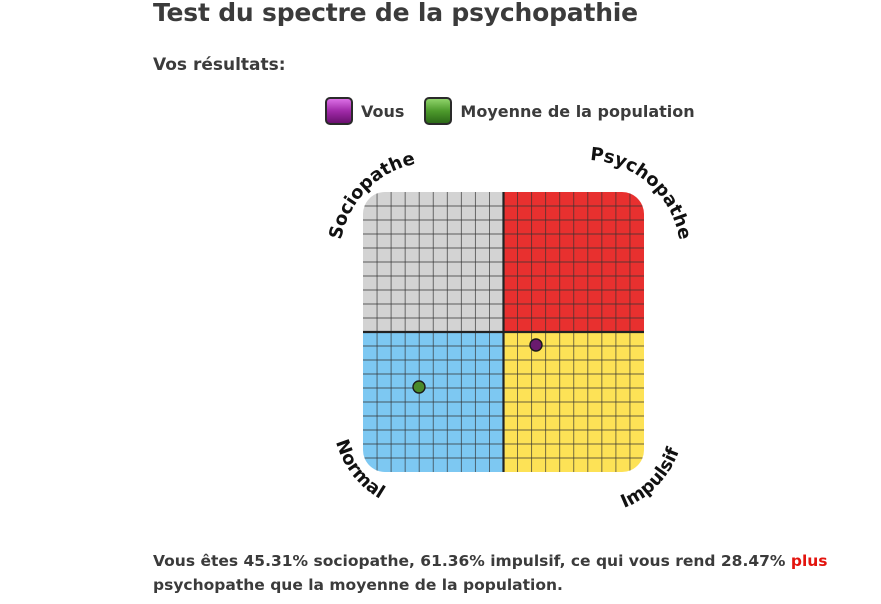  What do you see at coordinates (383, 111) in the screenshot?
I see `legend-you-label: Vous` at bounding box center [383, 111].